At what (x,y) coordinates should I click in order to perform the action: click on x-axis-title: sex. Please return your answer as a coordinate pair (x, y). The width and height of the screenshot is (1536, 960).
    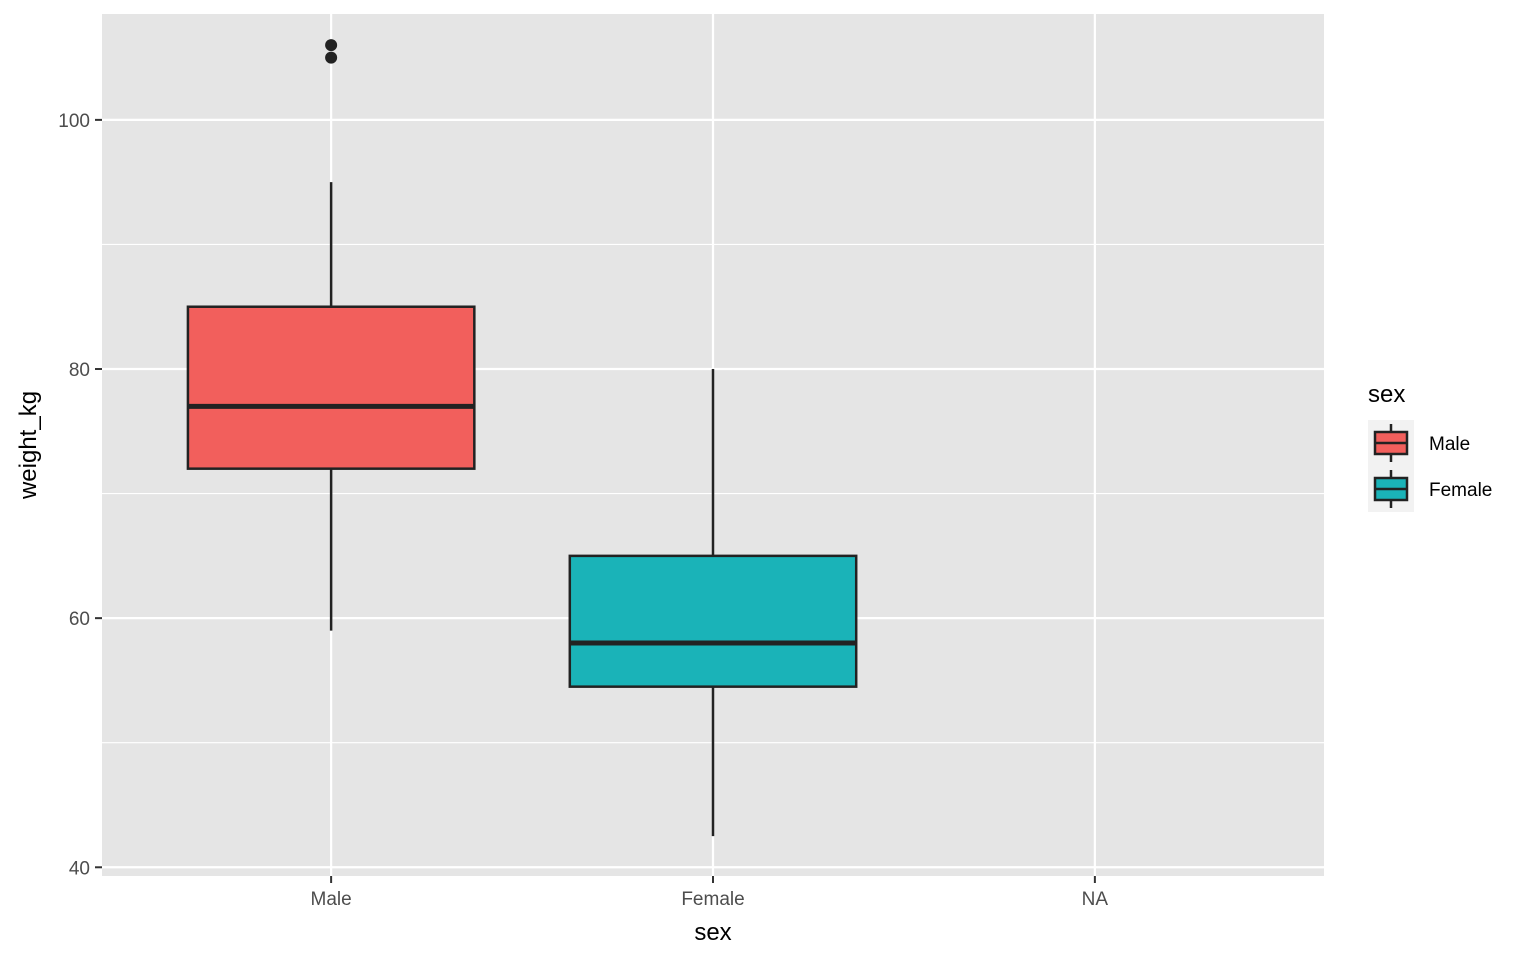
    Looking at the image, I should click on (712, 932).